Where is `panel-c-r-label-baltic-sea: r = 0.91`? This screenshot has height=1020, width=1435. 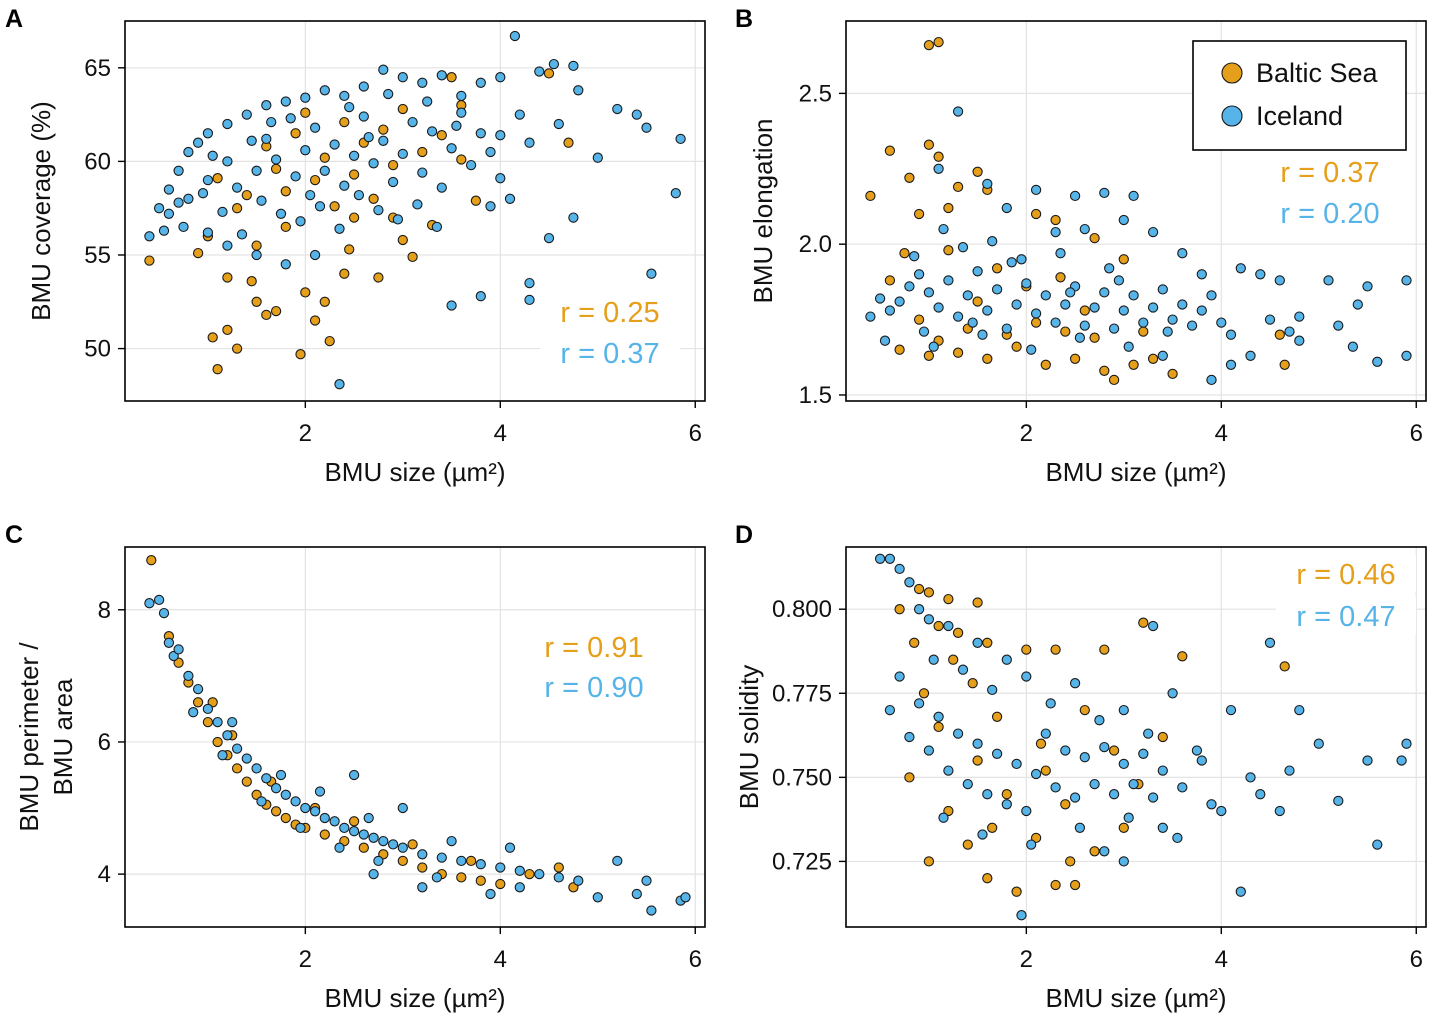 panel-c-r-label-baltic-sea: r = 0.91 is located at coordinates (593, 648).